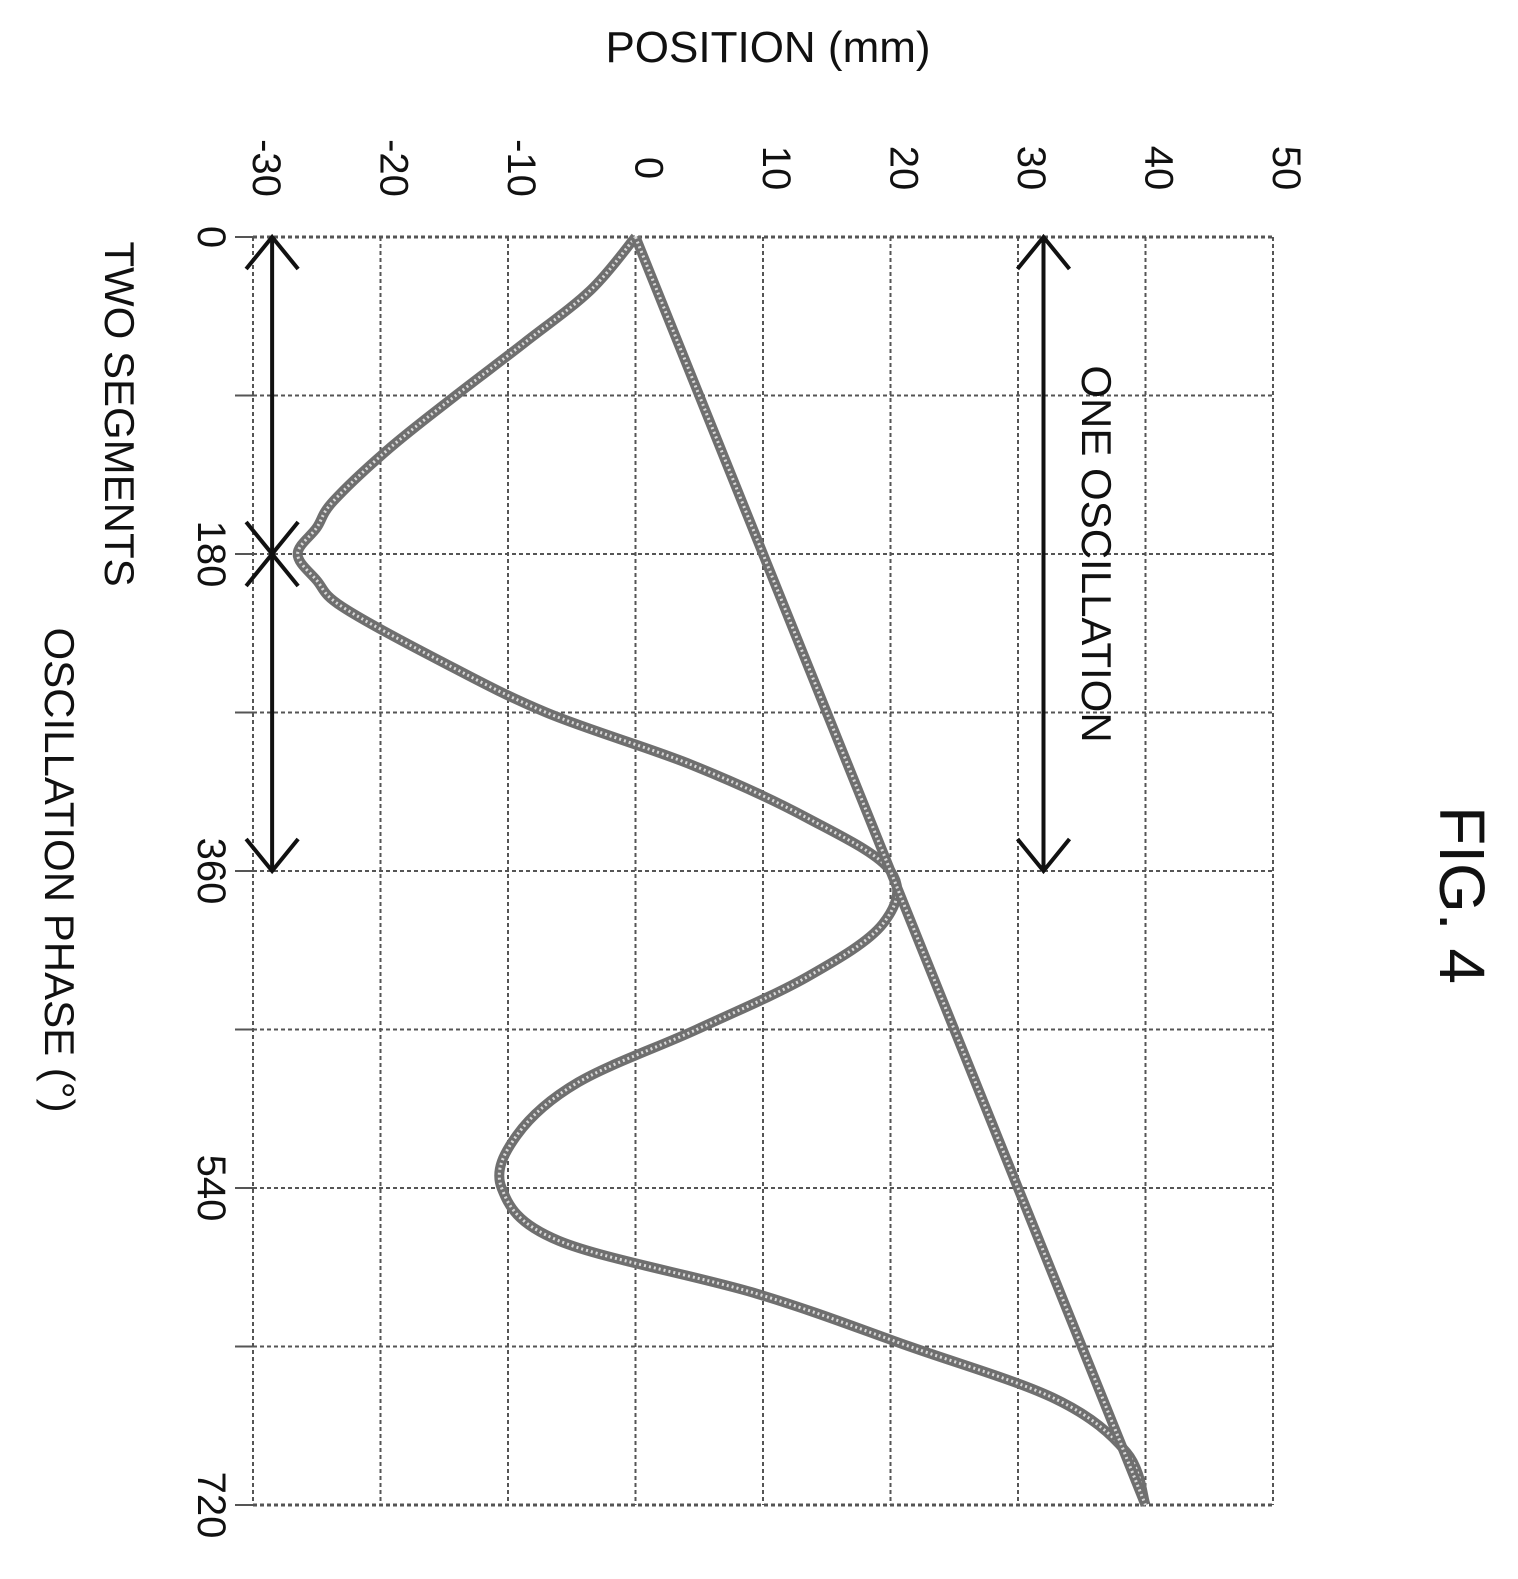 The width and height of the screenshot is (1518, 1579). What do you see at coordinates (59, 869) in the screenshot?
I see `phase-axis-title: OSCILLATION PHASE (°)` at bounding box center [59, 869].